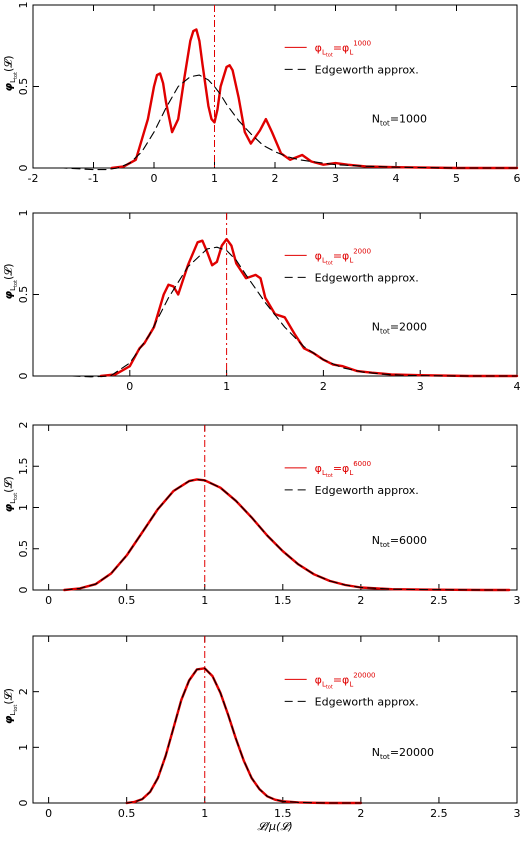 The width and height of the screenshot is (522, 841). What do you see at coordinates (362, 43) in the screenshot?
I see `legend-exact-exact-sup: 1000` at bounding box center [362, 43].